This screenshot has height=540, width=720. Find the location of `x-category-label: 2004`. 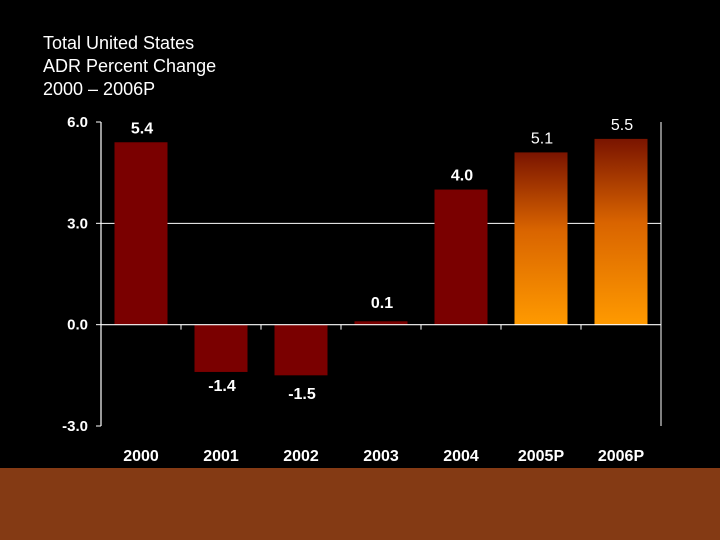

x-category-label: 2004 is located at coordinates (461, 456).